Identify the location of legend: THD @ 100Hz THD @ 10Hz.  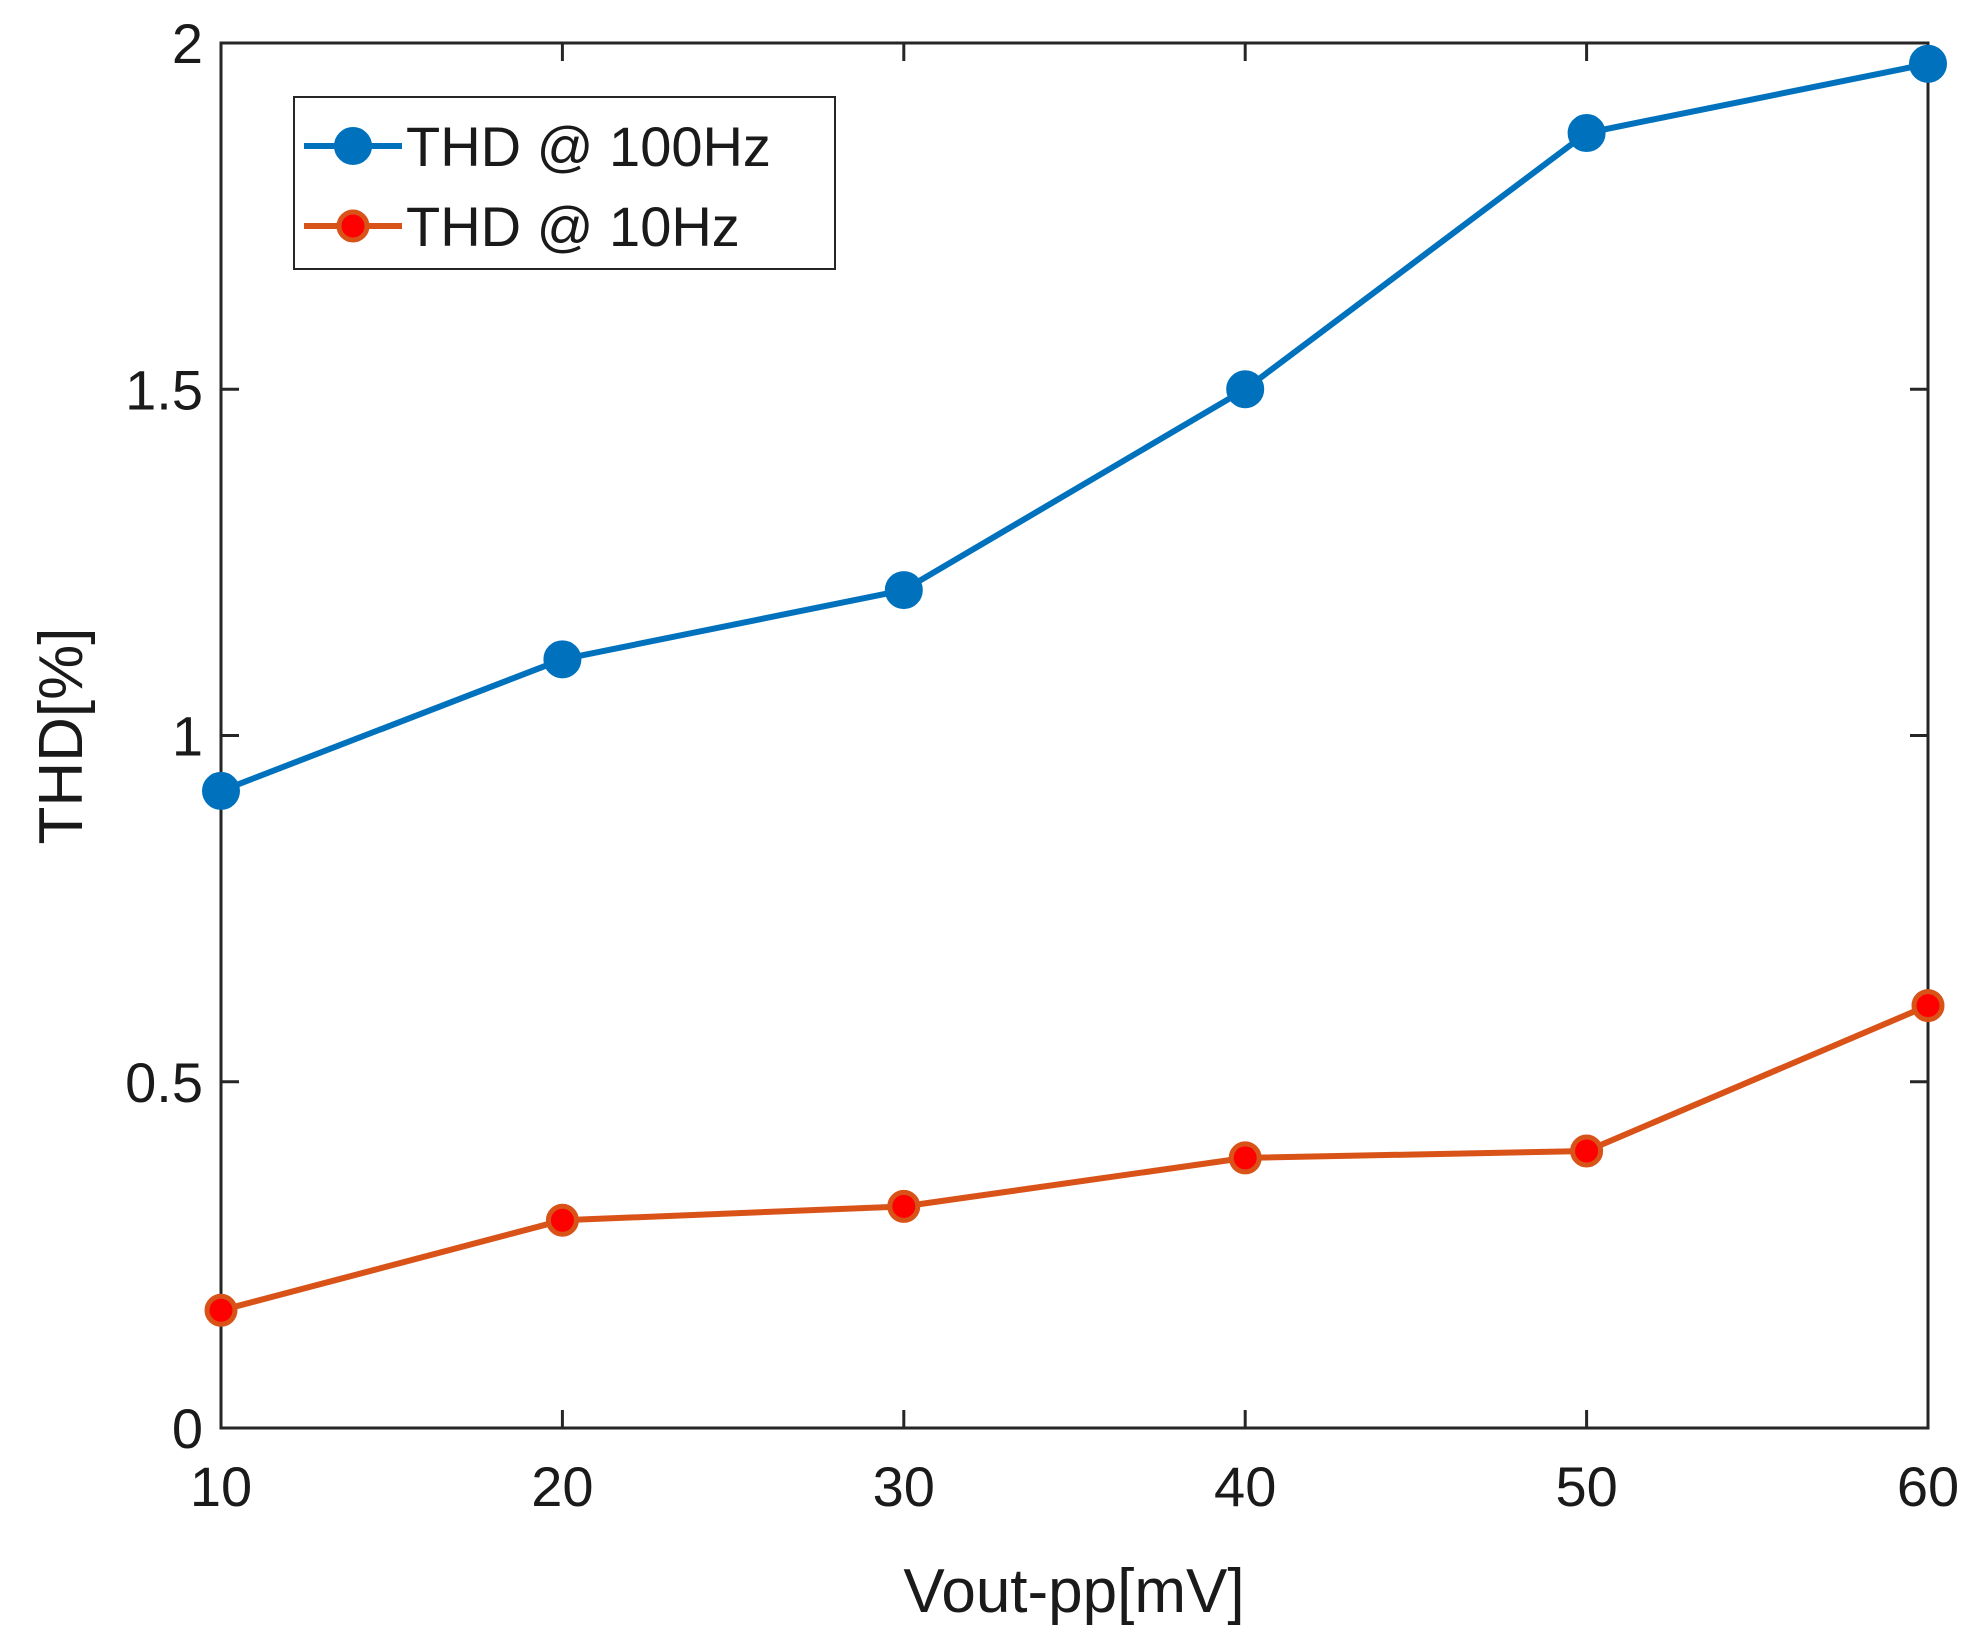
(564, 183).